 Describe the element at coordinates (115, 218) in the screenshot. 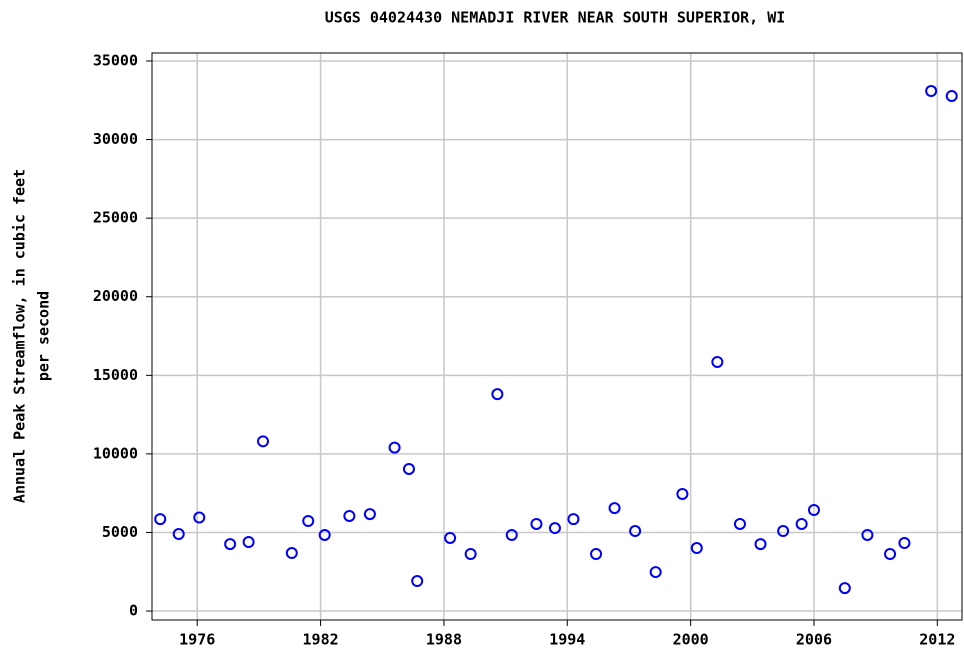

I see `y-tick-label: 25000` at that location.